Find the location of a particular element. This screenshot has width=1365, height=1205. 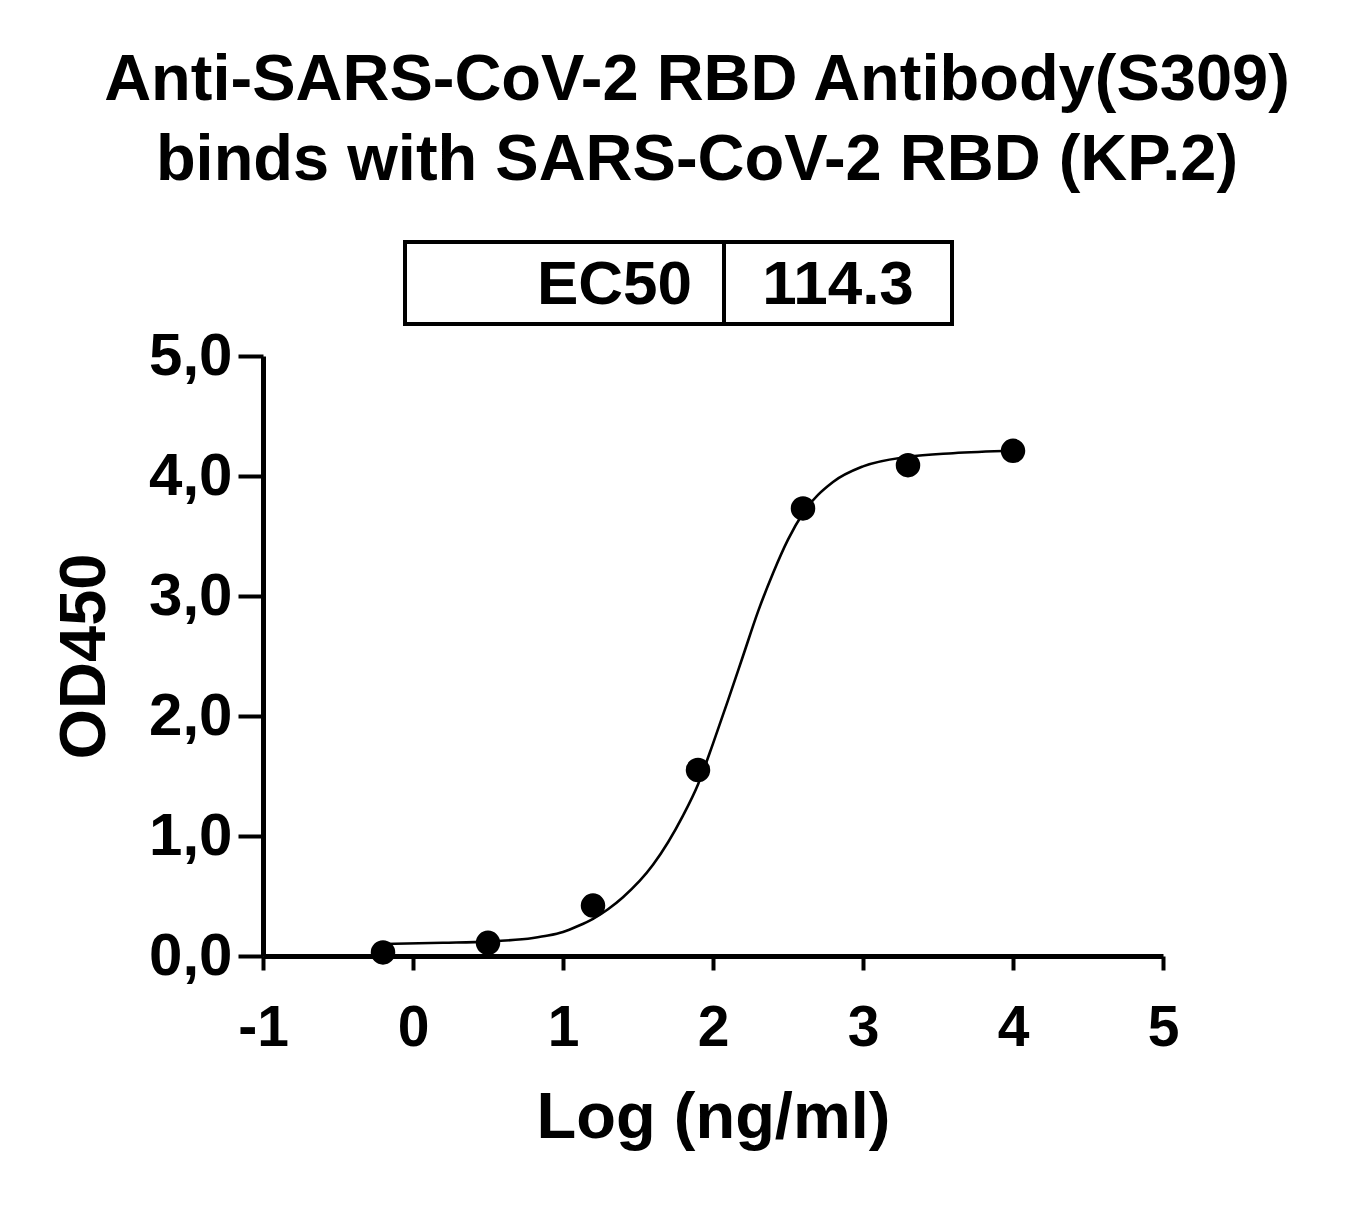

x-tick-label: 0 is located at coordinates (413, 1025).